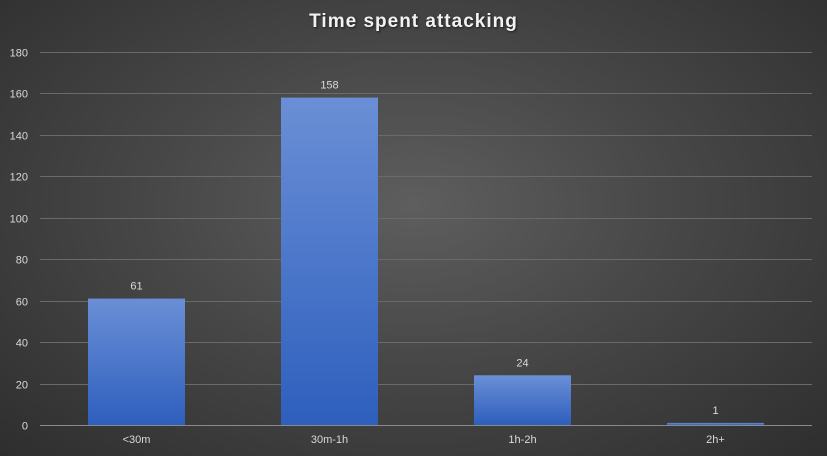 Image resolution: width=827 pixels, height=456 pixels. Describe the element at coordinates (19, 137) in the screenshot. I see `y-tick-label: 140` at that location.